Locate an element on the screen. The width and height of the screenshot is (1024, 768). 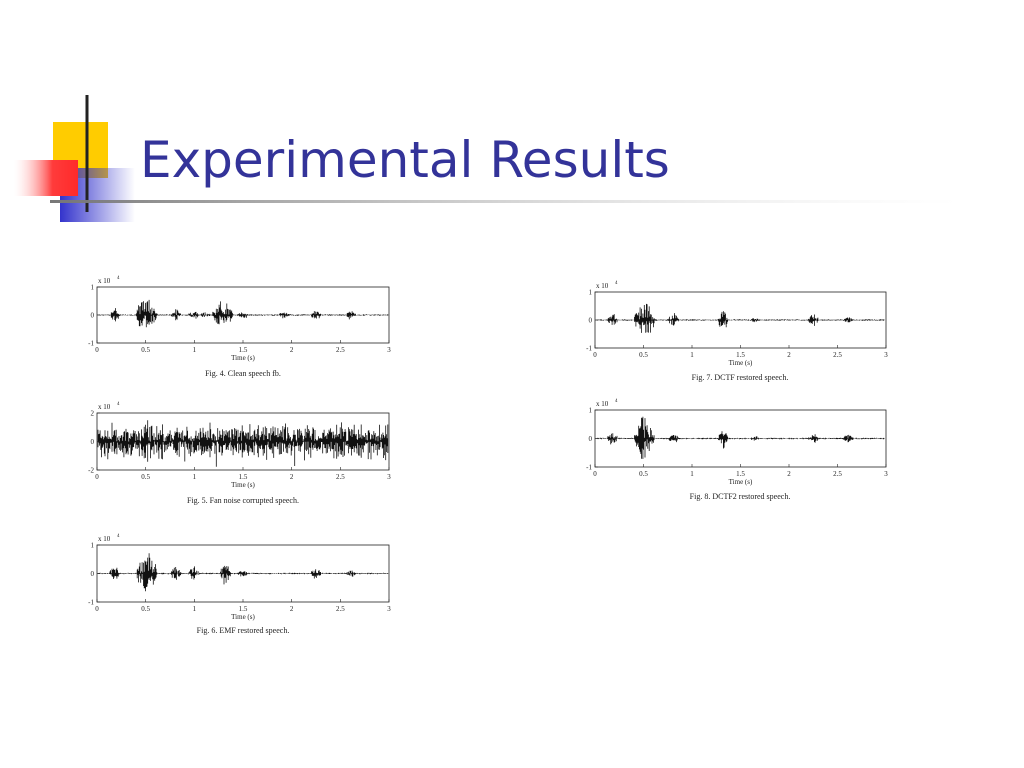
y-tick-label: 2 is located at coordinates (93, 414).